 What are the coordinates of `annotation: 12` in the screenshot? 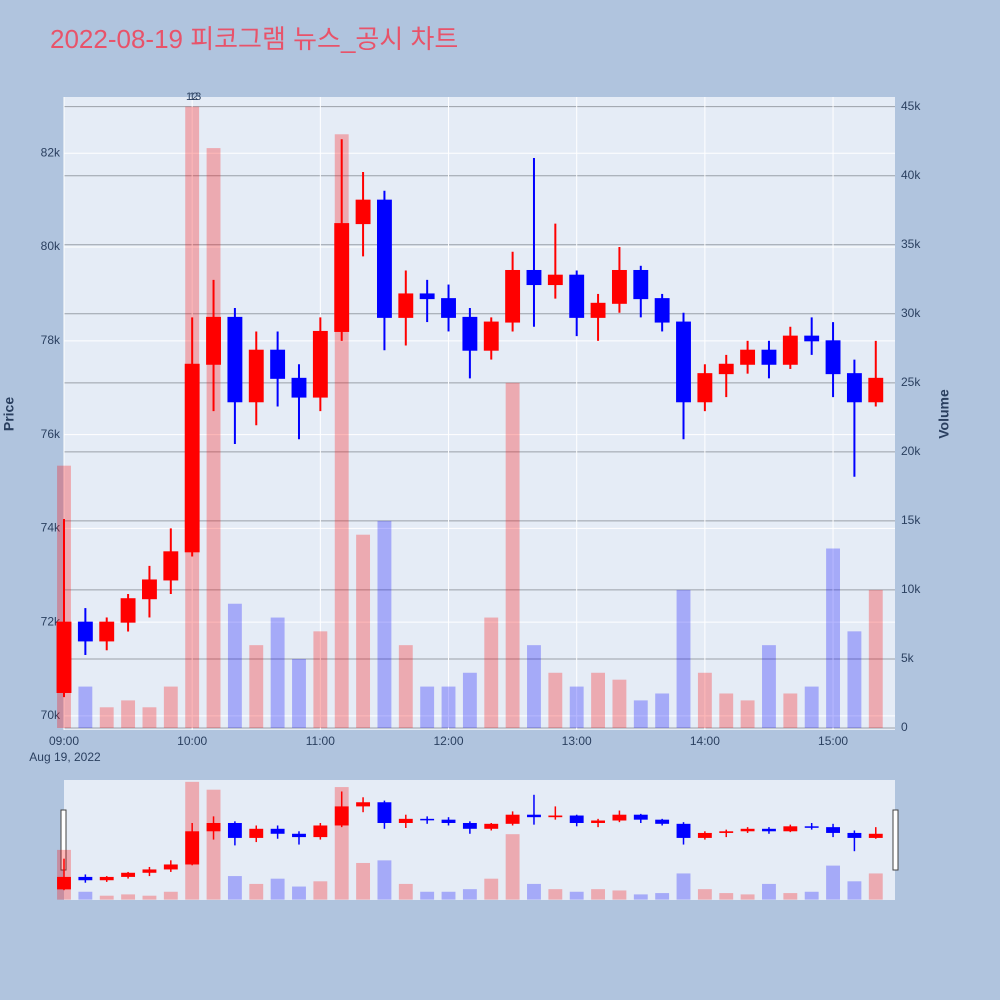 It's located at (192, 97).